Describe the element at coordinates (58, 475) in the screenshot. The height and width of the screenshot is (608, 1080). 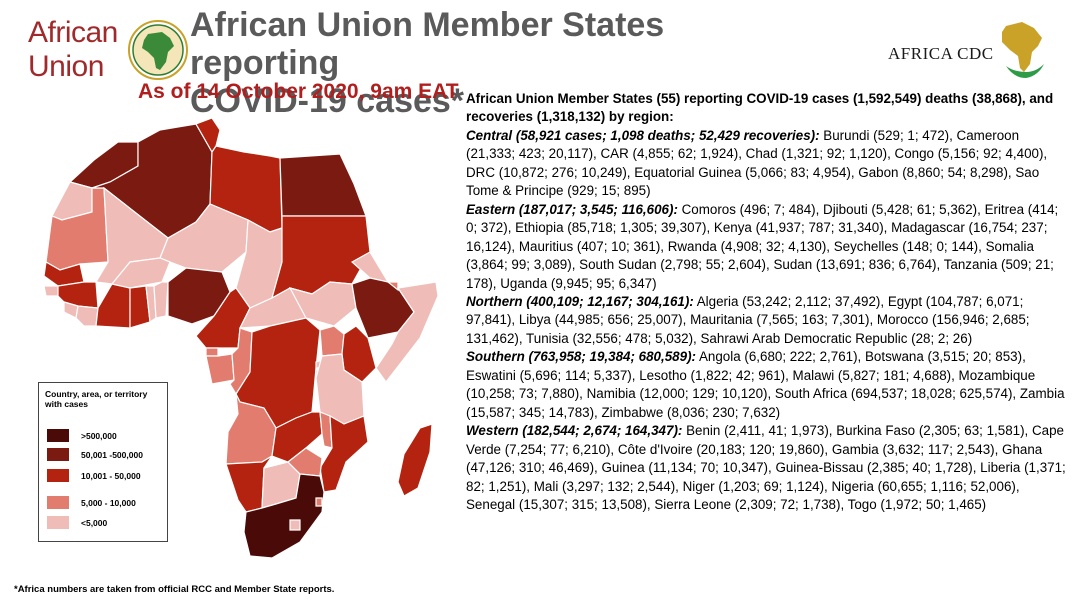
I see `legend-swatch-10k-50k` at that location.